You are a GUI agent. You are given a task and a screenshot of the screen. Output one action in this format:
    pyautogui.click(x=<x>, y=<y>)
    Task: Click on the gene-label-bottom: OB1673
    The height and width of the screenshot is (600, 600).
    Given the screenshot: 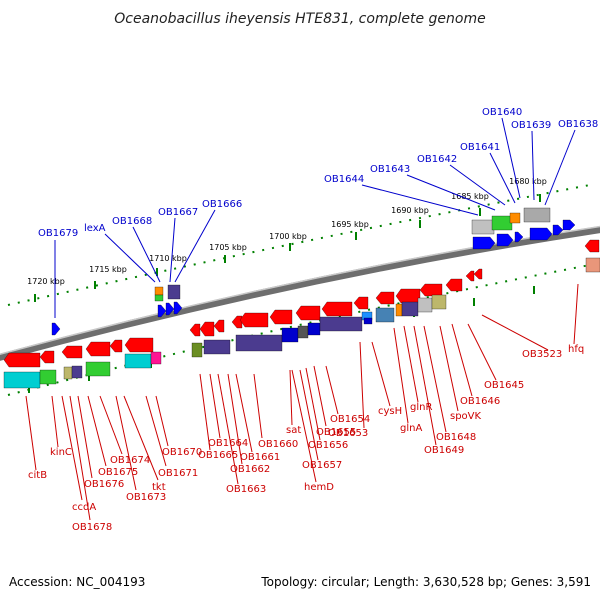 What is the action you would take?
    pyautogui.click(x=146, y=497)
    